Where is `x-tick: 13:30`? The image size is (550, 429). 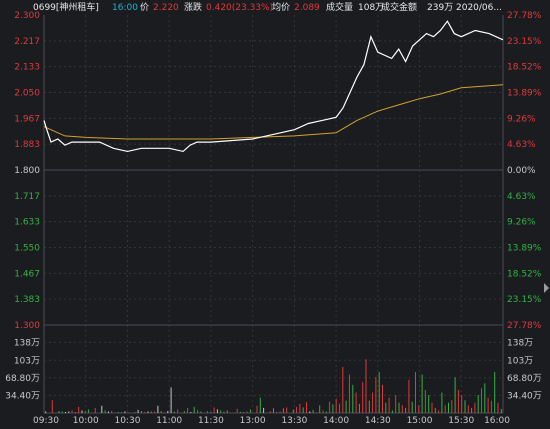
x-tick: 13:30 is located at coordinates (294, 420).